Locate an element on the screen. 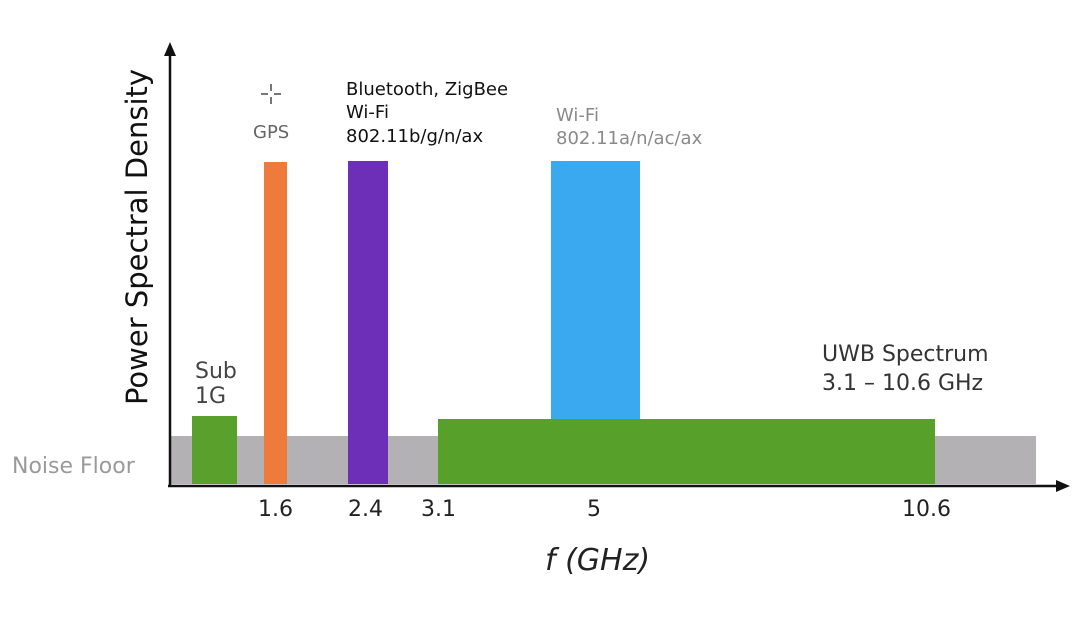 The height and width of the screenshot is (618, 1080). wifi-5ghz-label-line: Wi-Fi is located at coordinates (577, 115).